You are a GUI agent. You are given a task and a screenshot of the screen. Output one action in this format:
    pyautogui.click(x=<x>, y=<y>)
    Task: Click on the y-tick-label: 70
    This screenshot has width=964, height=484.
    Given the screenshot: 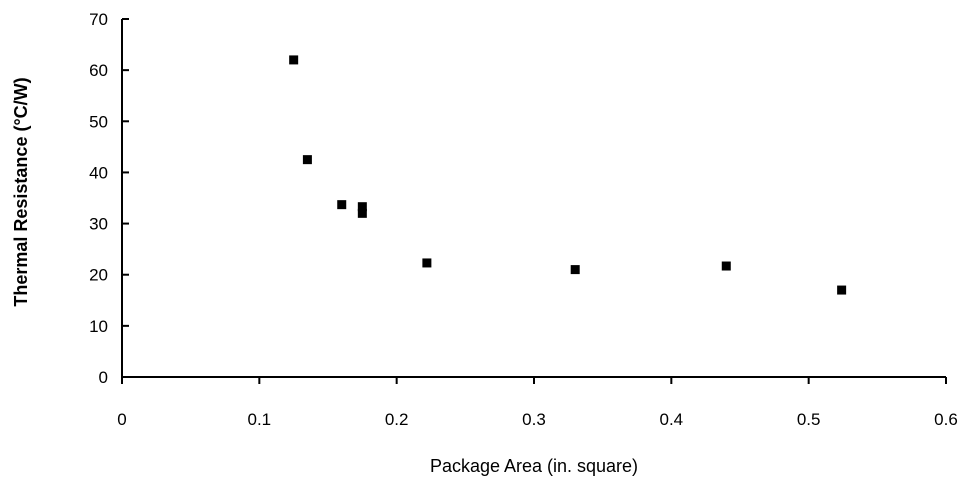 What is the action you would take?
    pyautogui.click(x=98, y=19)
    